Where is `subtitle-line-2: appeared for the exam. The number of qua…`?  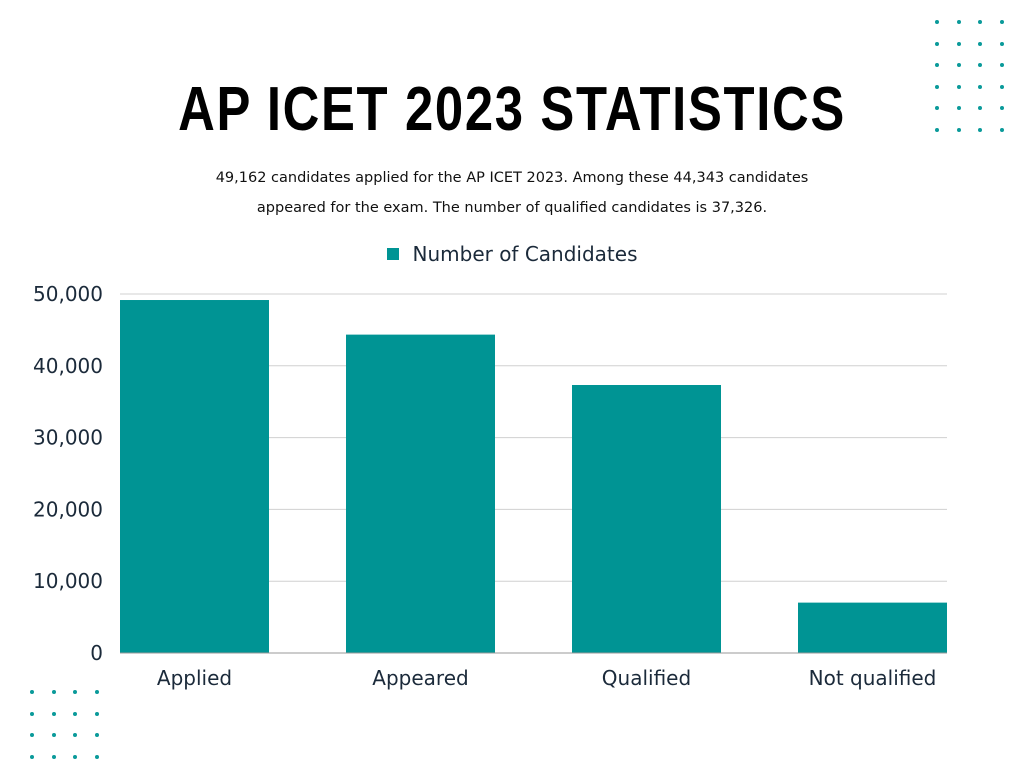 subtitle-line-2: appeared for the exam. The number of qua… is located at coordinates (512, 208).